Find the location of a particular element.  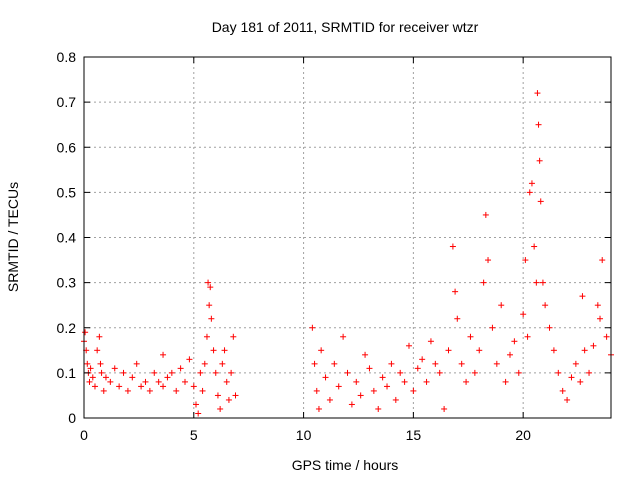

y-tick-label: 0.6 is located at coordinates (67, 147).